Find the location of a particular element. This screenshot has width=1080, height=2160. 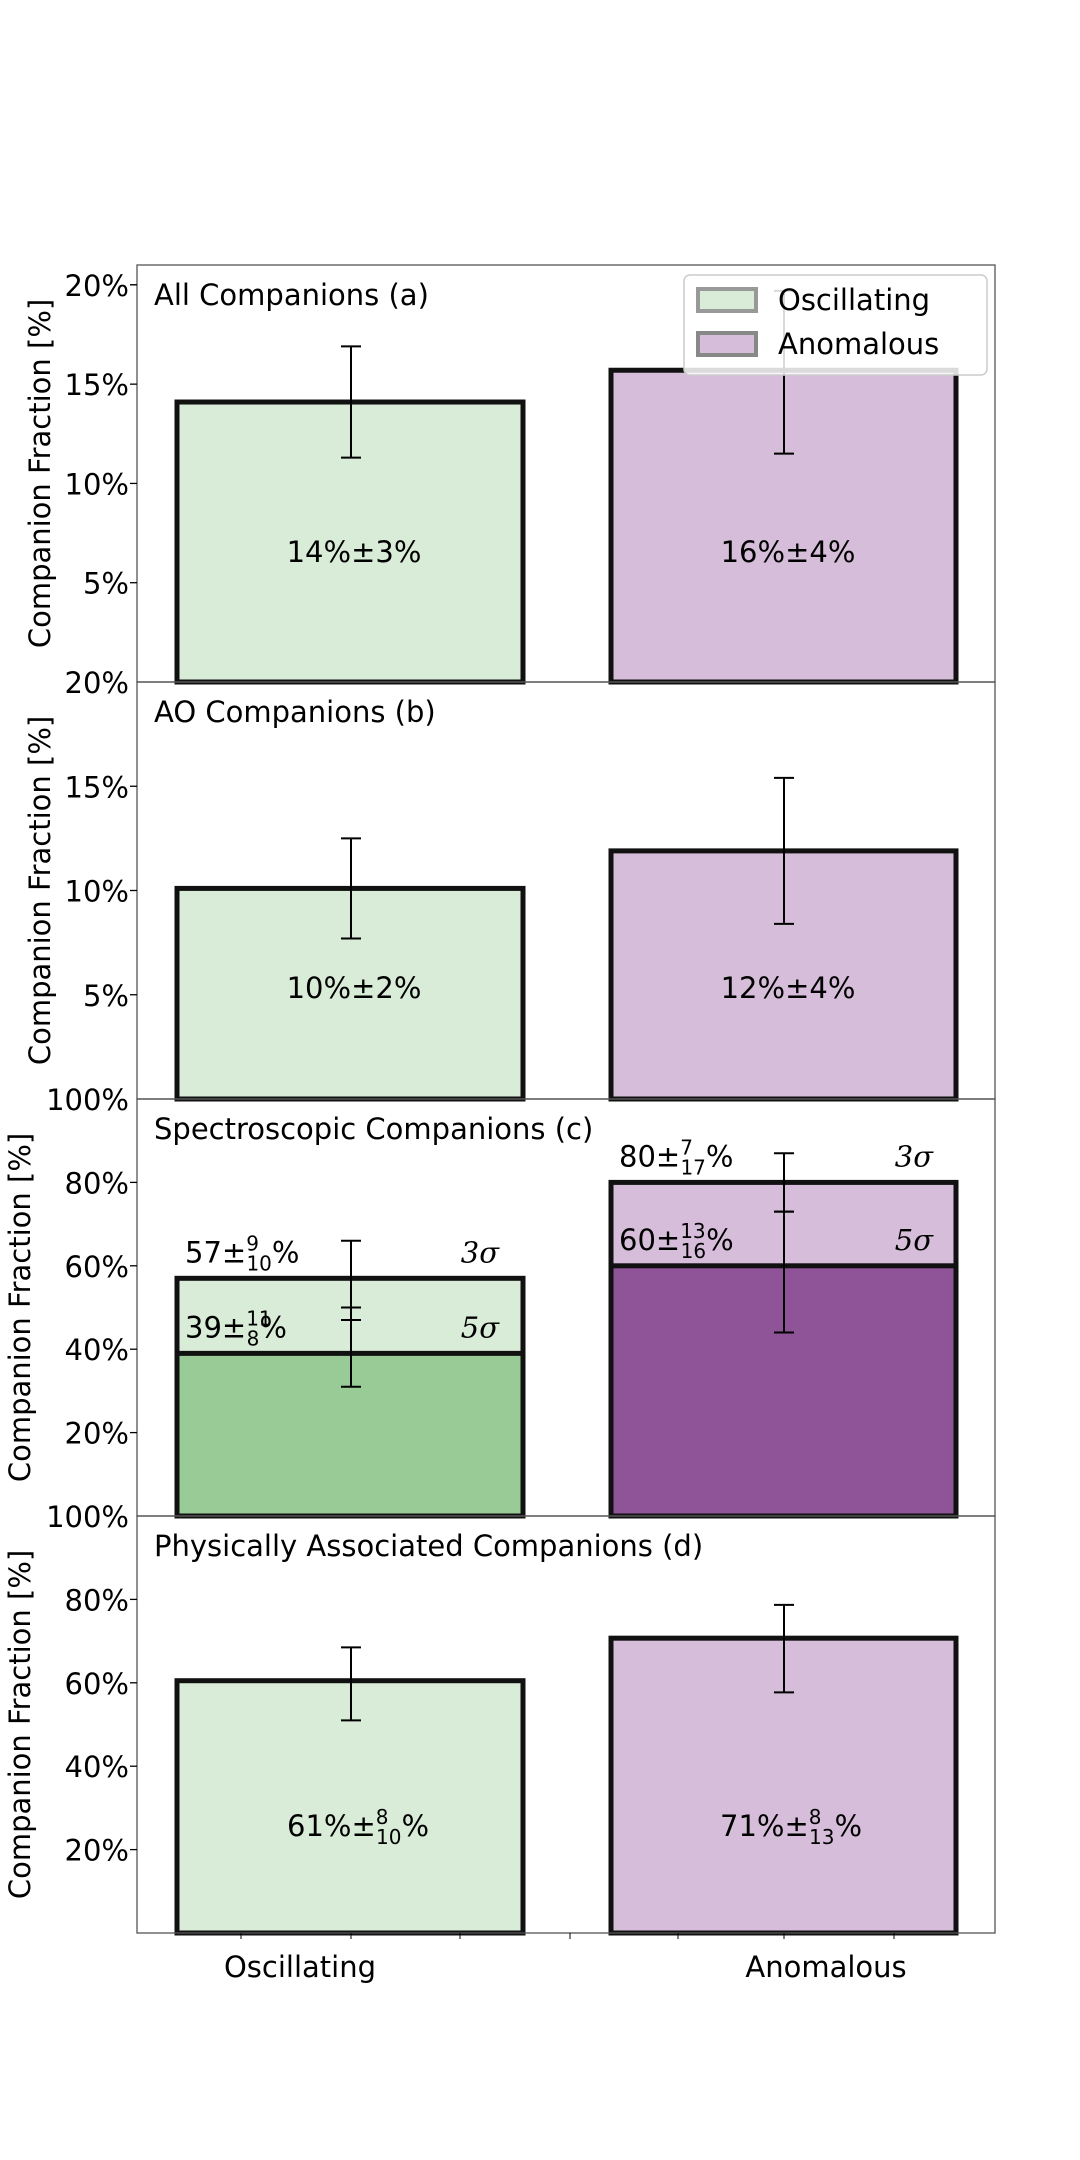

legend-swatch-anomalous is located at coordinates (727, 344).